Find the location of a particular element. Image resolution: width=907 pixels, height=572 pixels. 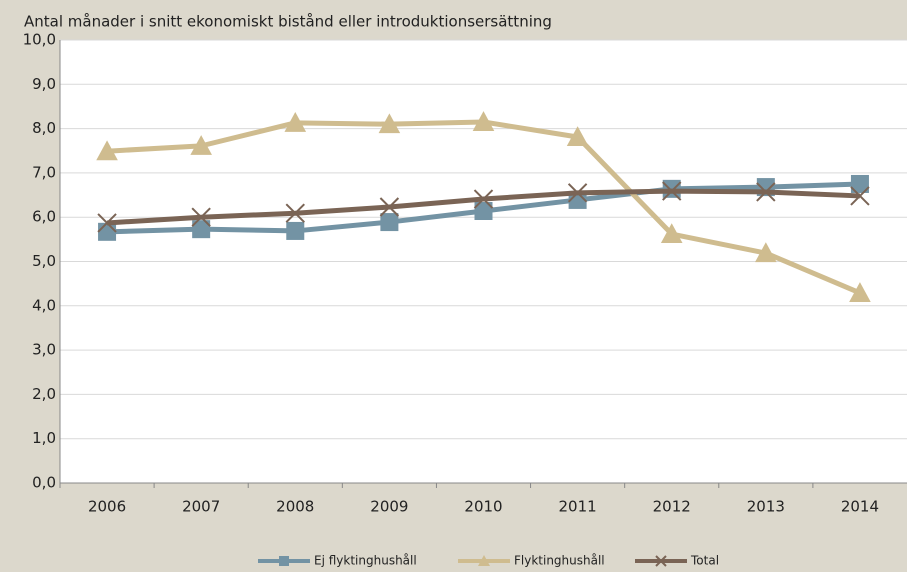

legend-label: Ej flyktinghushåll is located at coordinates (365, 561).